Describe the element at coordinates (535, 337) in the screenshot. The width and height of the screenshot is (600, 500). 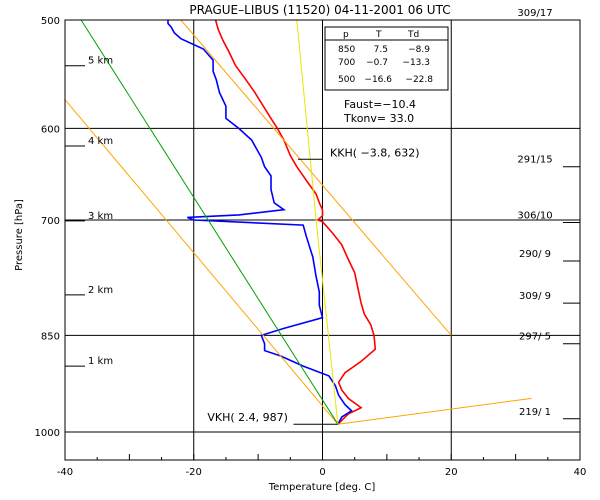
I see `wind-label-297-5: 297/ 5` at that location.